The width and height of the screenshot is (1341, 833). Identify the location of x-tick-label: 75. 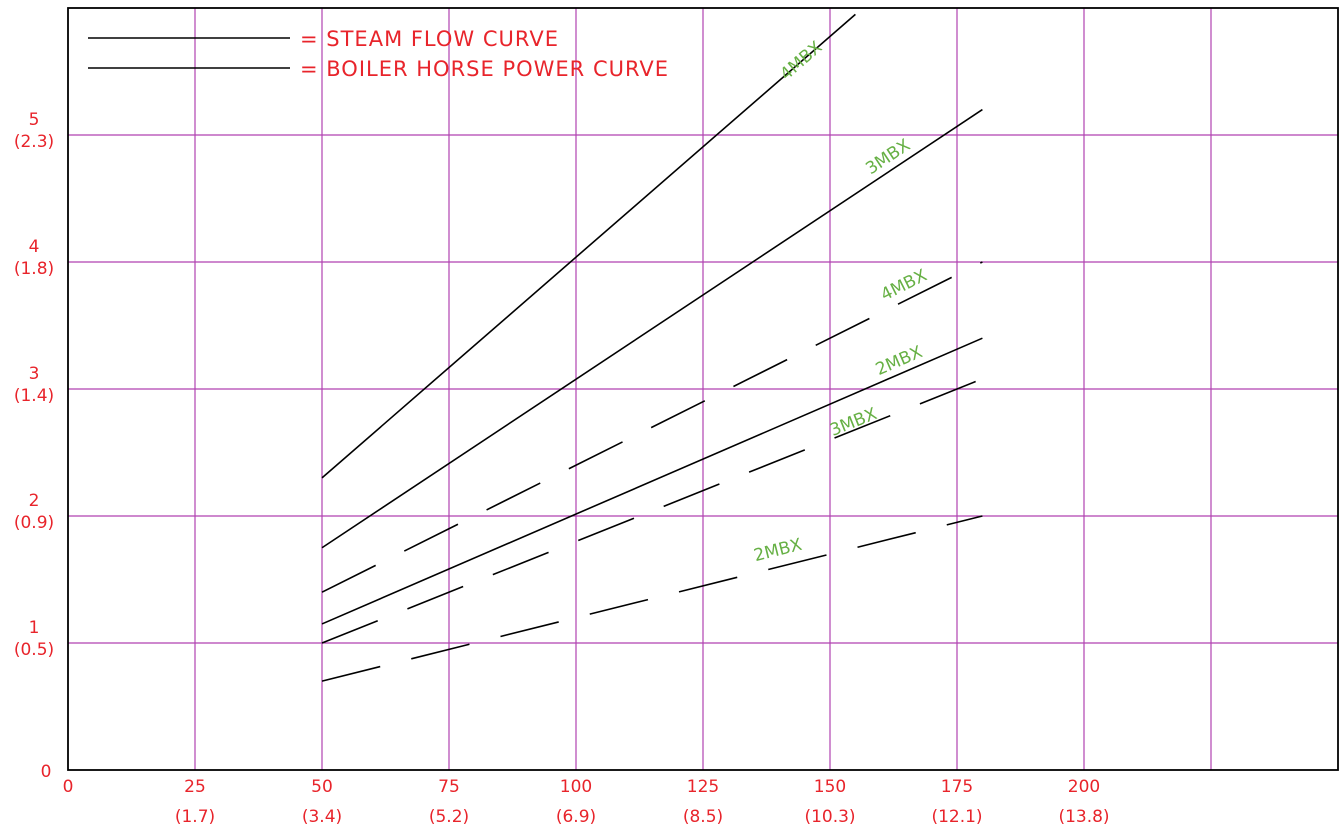
(449, 787).